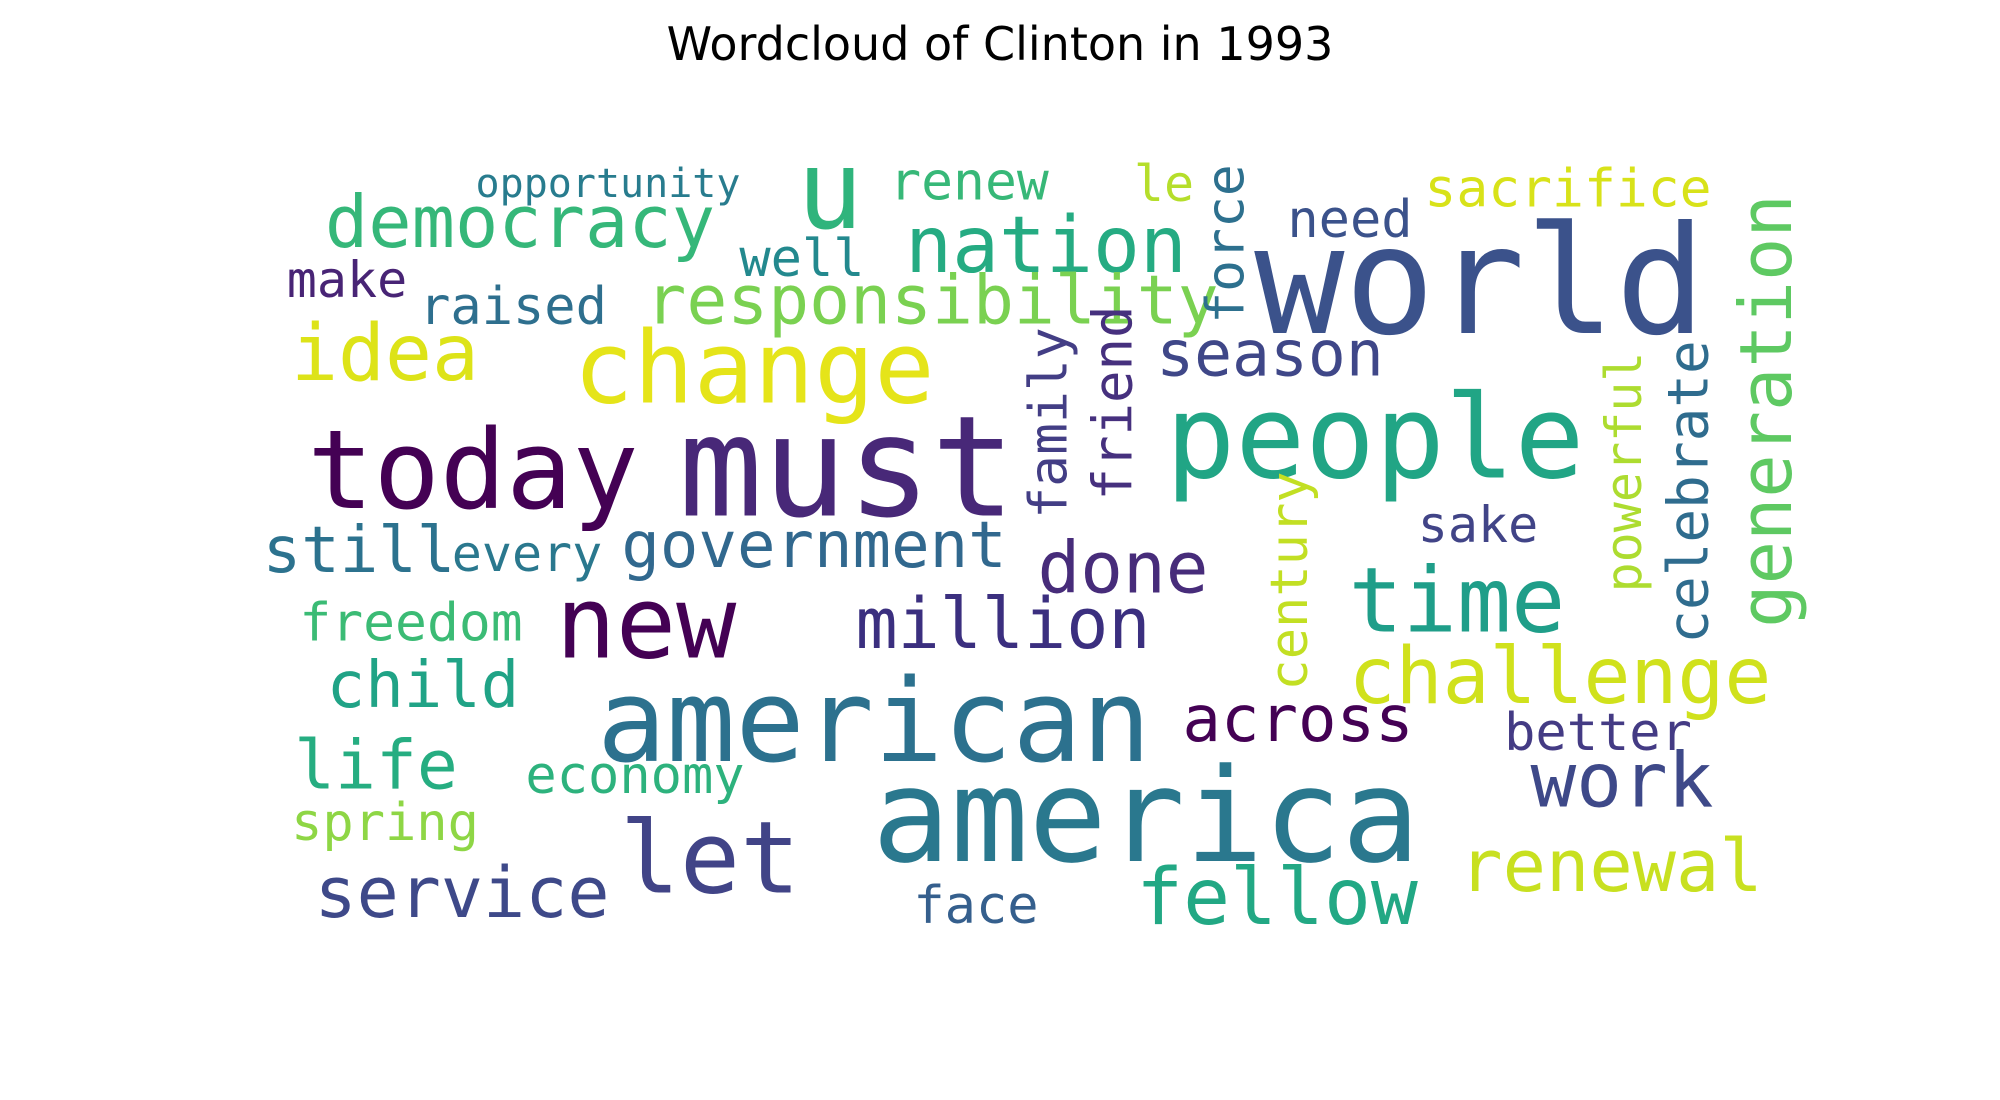 This screenshot has height=1100, width=2000. Describe the element at coordinates (753, 368) in the screenshot. I see `word-change: change` at that location.